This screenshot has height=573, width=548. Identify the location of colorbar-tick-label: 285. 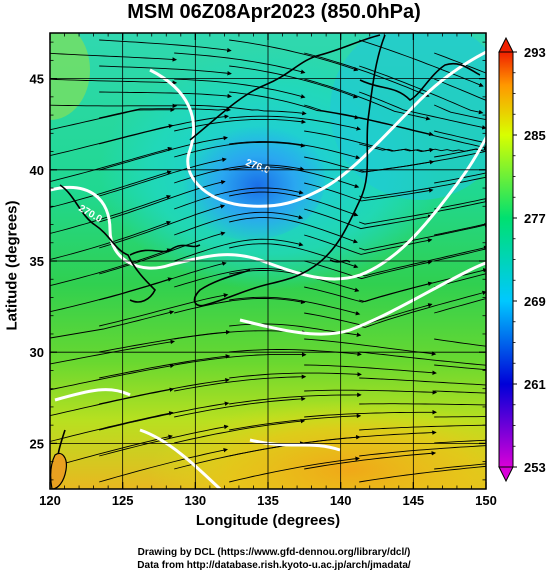
(535, 135).